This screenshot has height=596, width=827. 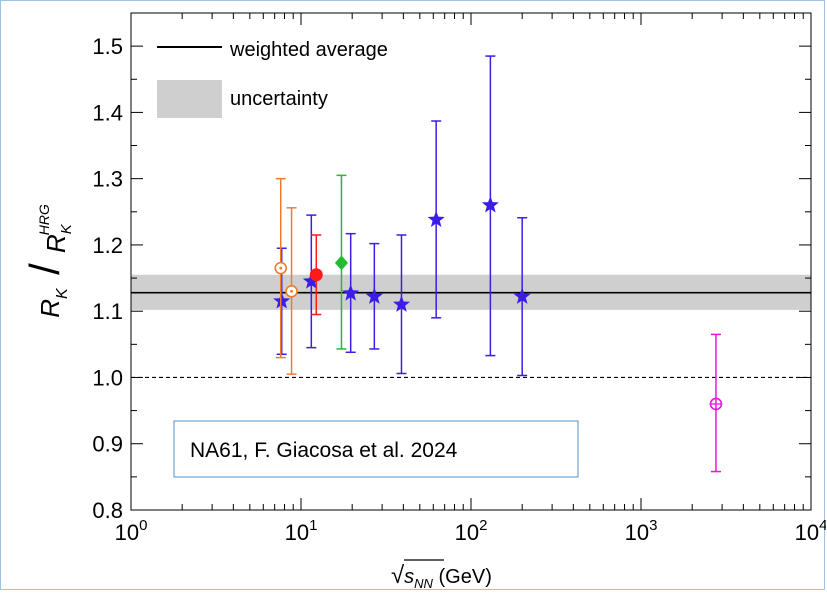 I want to click on y-label-numerator-sub: K, so click(x=62, y=293).